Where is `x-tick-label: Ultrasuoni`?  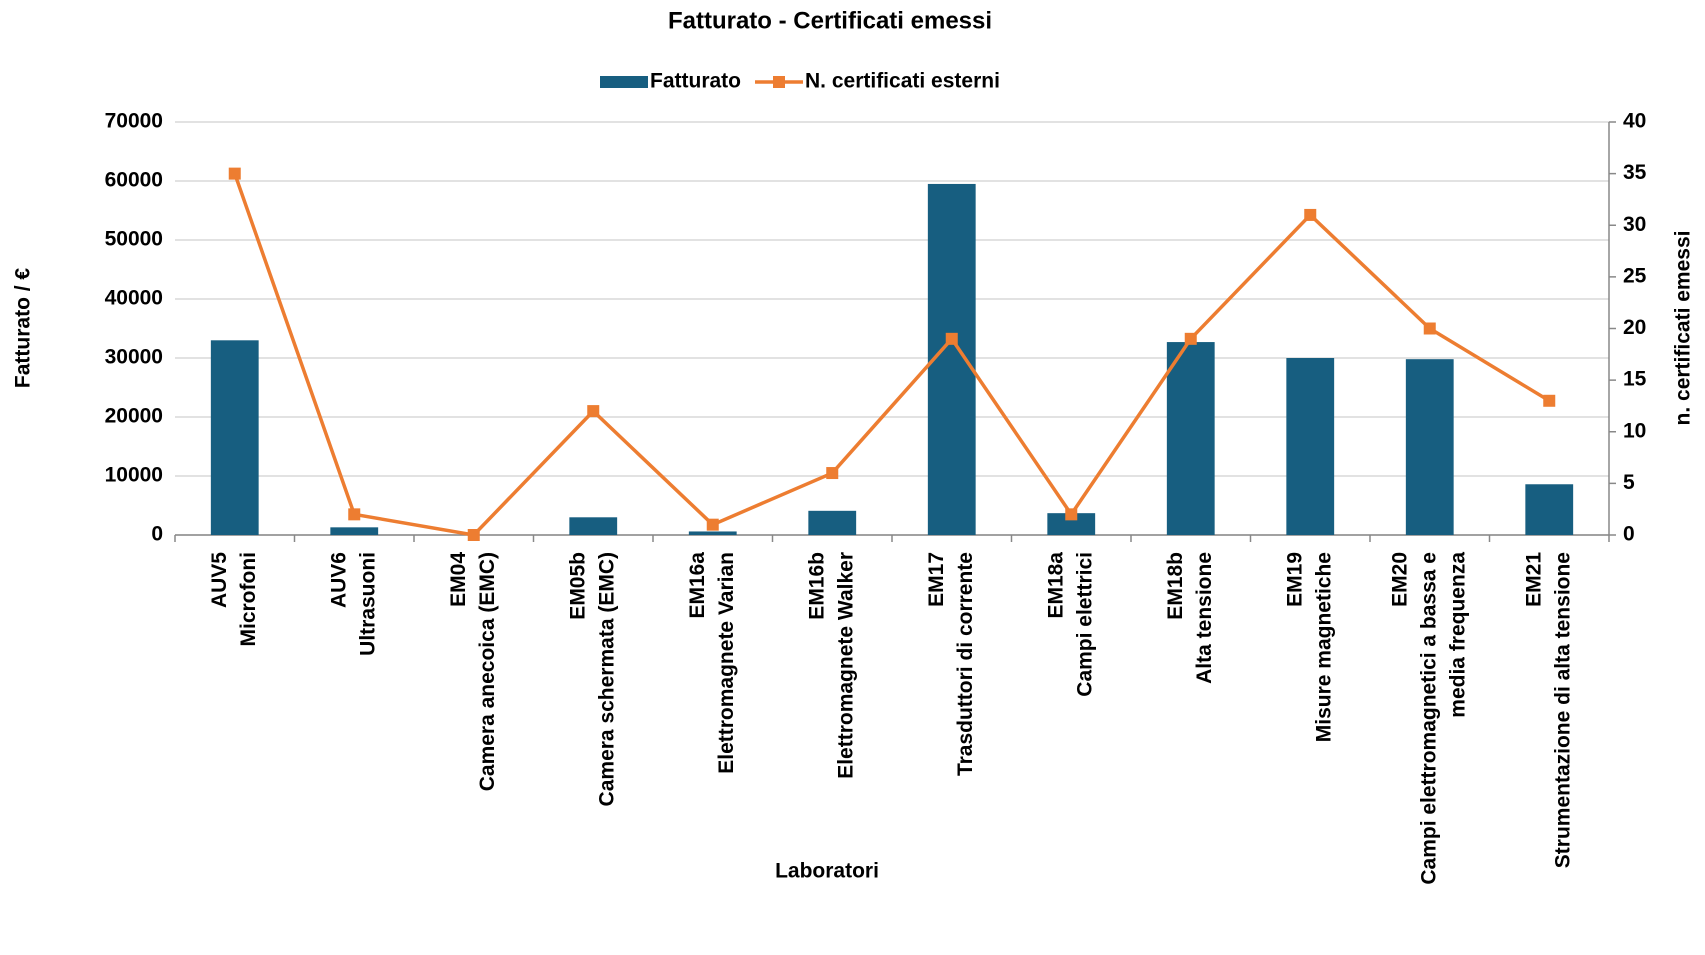 x-tick-label: Ultrasuoni is located at coordinates (367, 604).